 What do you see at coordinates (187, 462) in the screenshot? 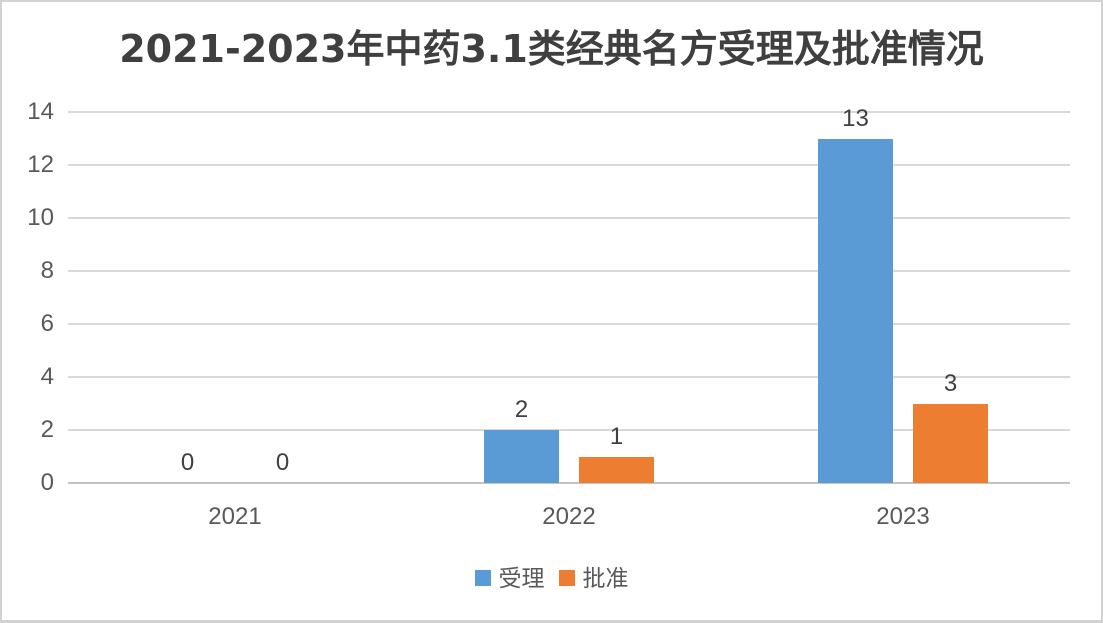
I see `data-label-2021-受理: 0` at bounding box center [187, 462].